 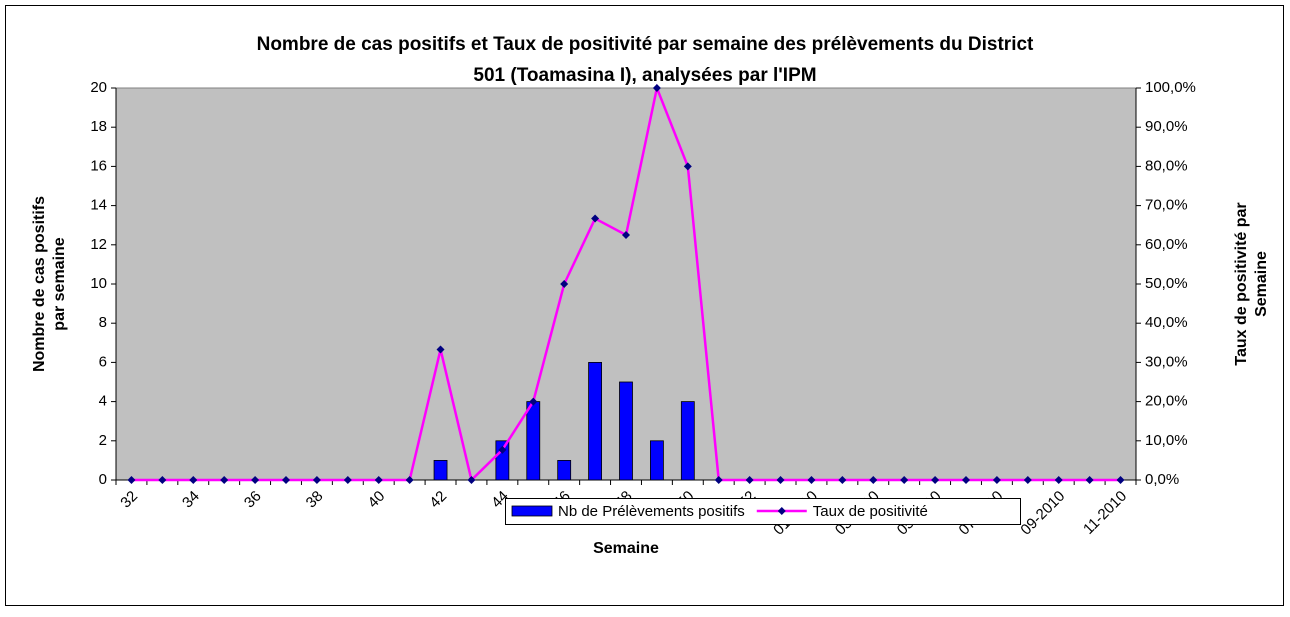 I want to click on y2-tick-label: 40,0%, so click(x=1166, y=322).